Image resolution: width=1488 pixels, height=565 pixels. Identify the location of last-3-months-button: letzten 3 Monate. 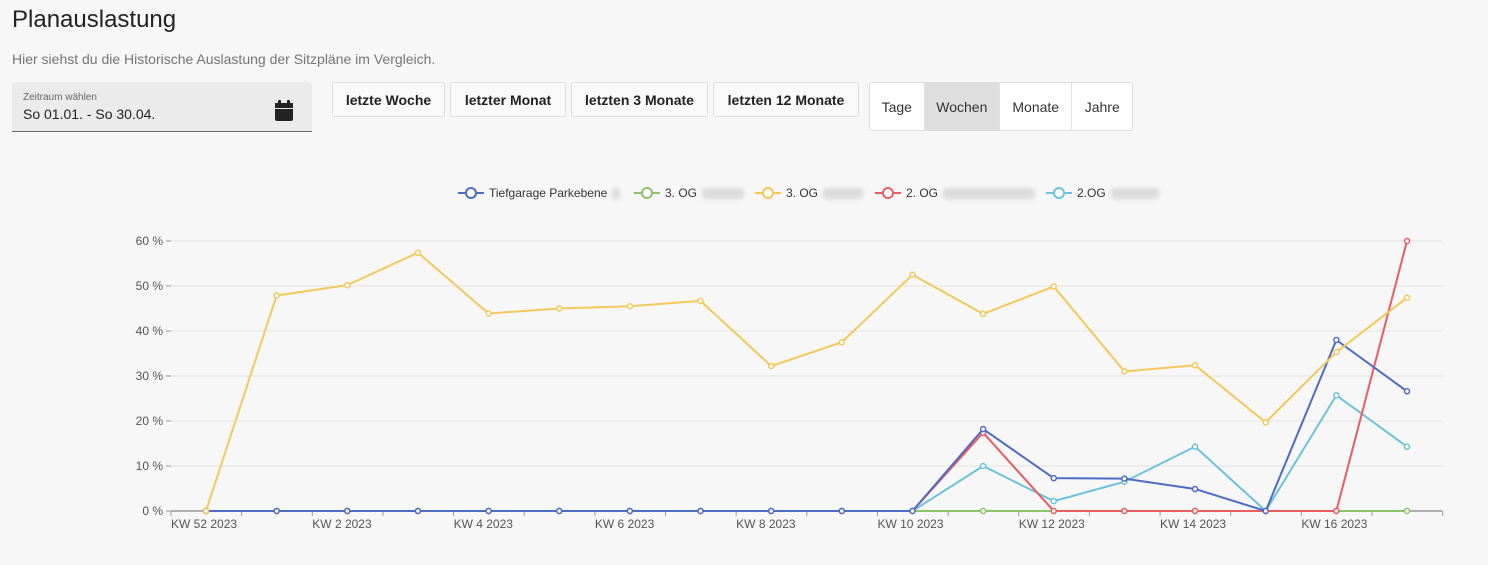
(639, 99).